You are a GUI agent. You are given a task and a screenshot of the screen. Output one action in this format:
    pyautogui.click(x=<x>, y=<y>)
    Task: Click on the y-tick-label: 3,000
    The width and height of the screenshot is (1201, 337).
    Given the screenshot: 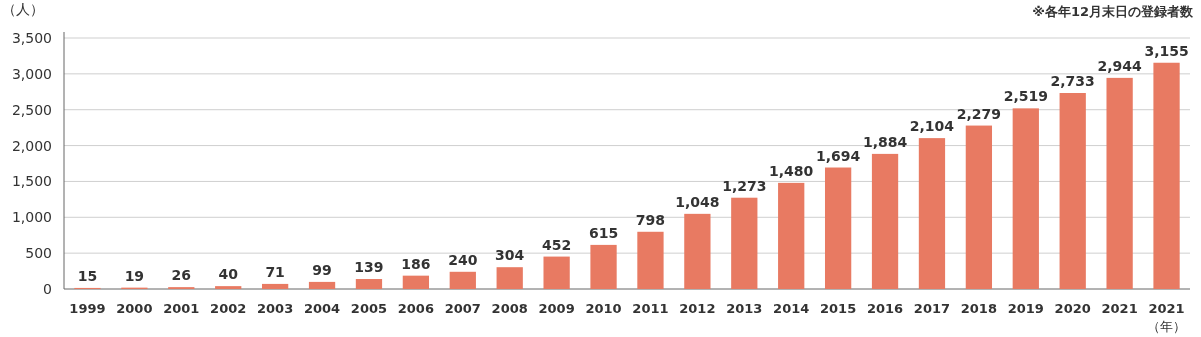 What is the action you would take?
    pyautogui.click(x=31, y=73)
    